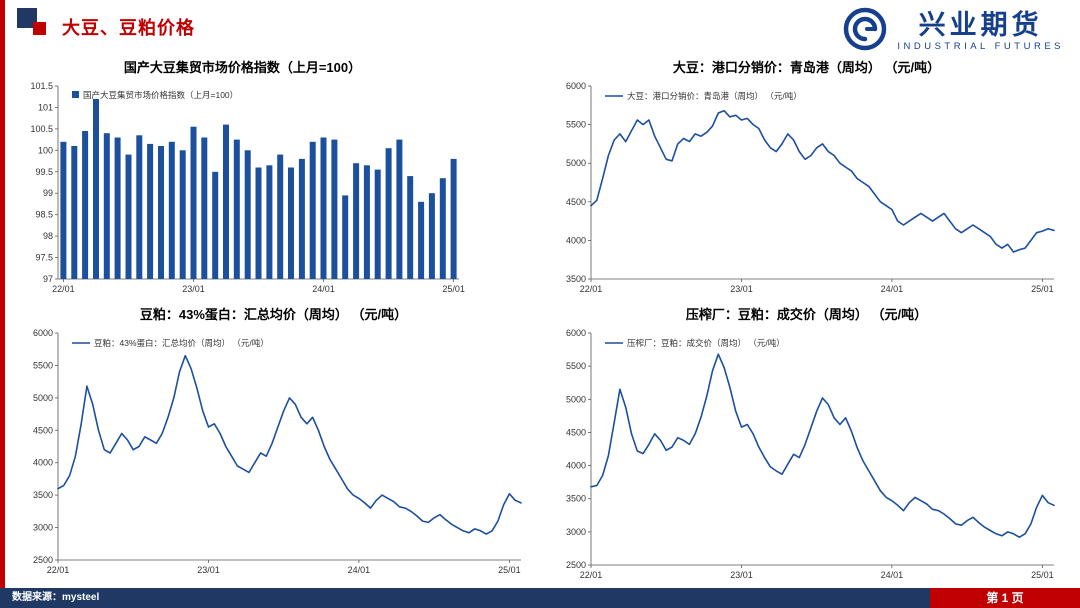 The width and height of the screenshot is (1080, 608). I want to click on chart-title: 大豆：港口分销价：青岛港（周均） （元/吨）, so click(806, 67).